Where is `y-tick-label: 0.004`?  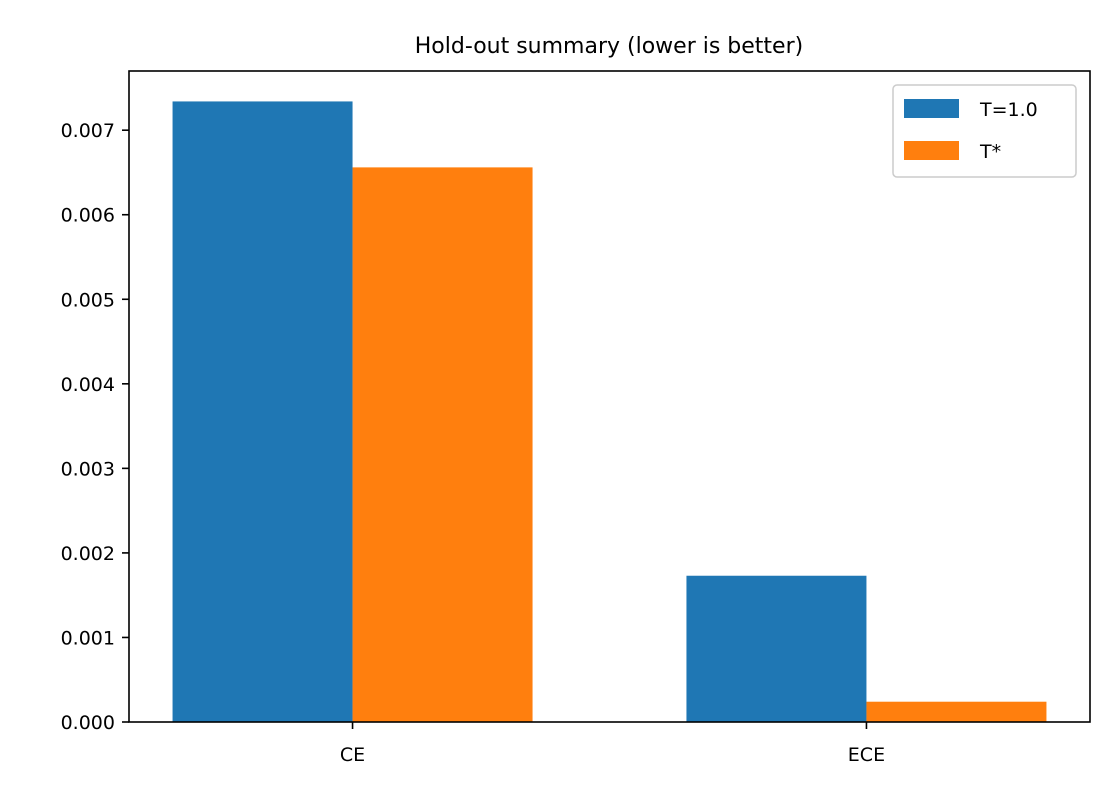 y-tick-label: 0.004 is located at coordinates (88, 385).